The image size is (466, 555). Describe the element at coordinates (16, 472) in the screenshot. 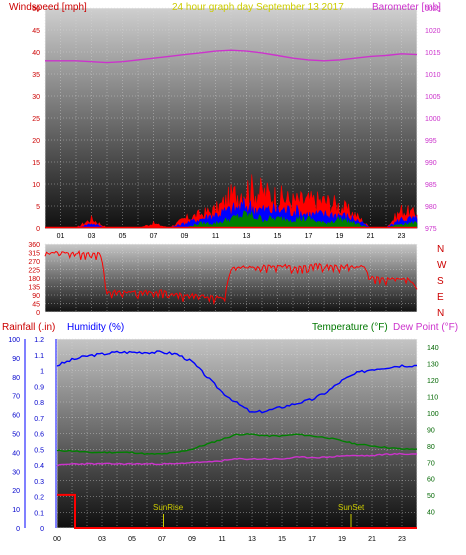

I see `humidity-tick-label: 30` at that location.